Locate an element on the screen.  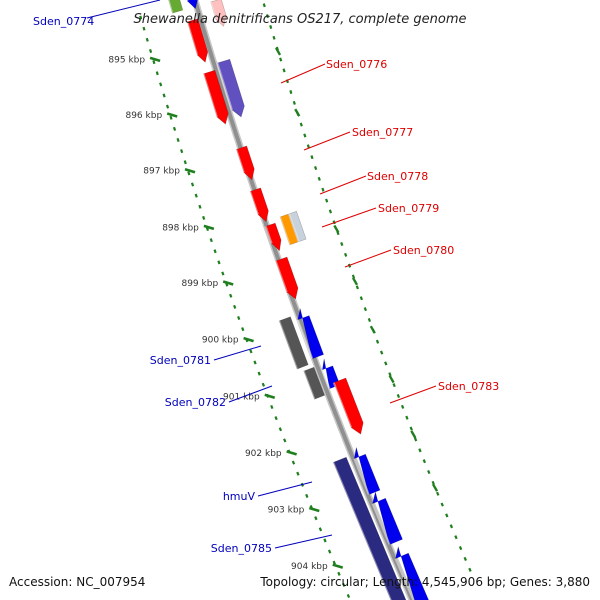
gene-label: Sden_0779 is located at coordinates (408, 208).